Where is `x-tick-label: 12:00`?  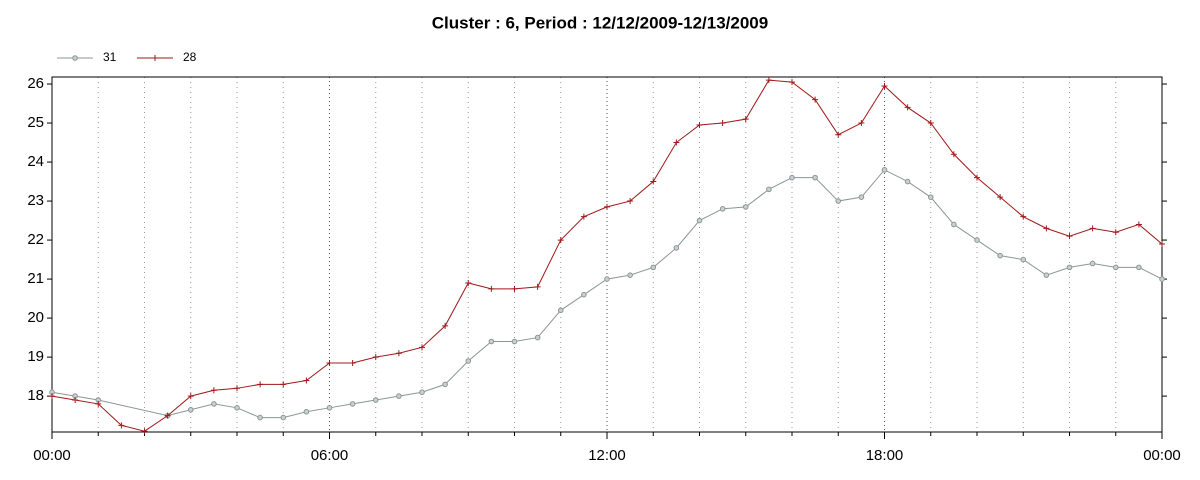
x-tick-label: 12:00 is located at coordinates (607, 455).